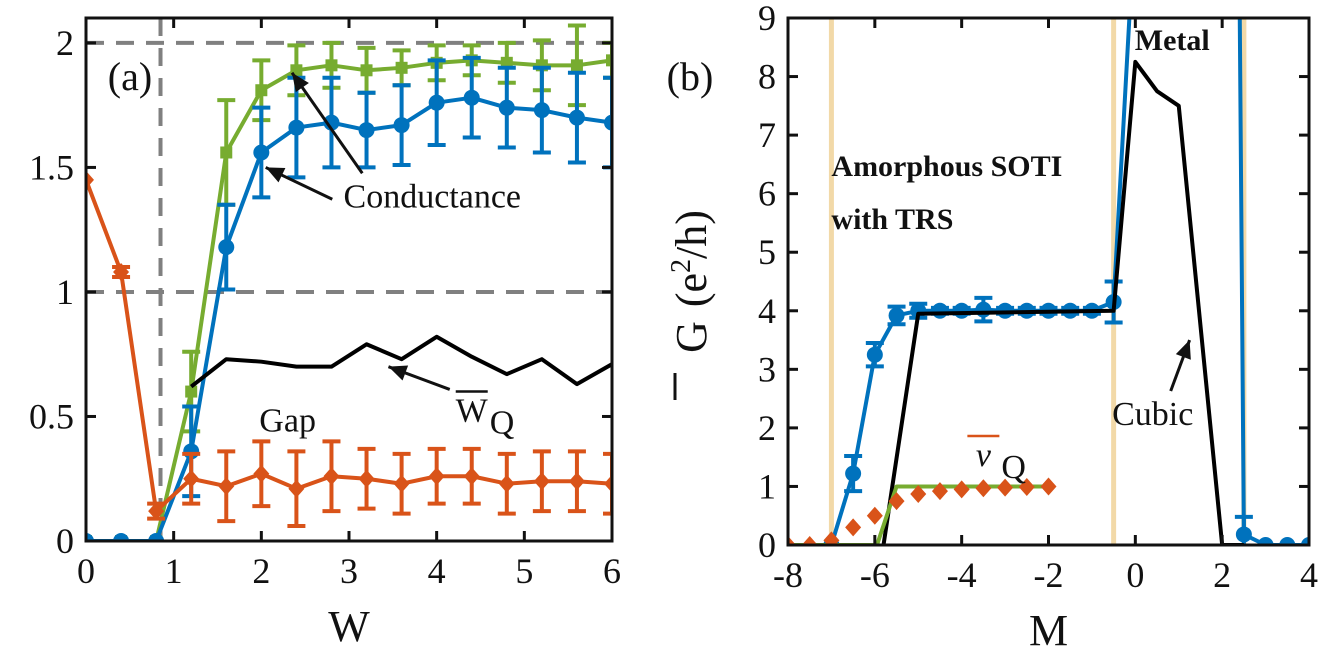 This screenshot has height=663, width=1329. I want to click on annotation-0: Amorphous SOTI, so click(946, 166).